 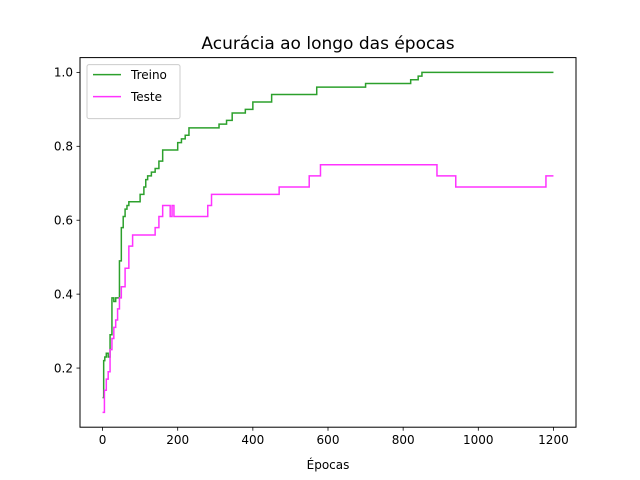 I want to click on x-axis-ticks: 0 200 400 600 800 1000 1200, so click(x=334, y=437).